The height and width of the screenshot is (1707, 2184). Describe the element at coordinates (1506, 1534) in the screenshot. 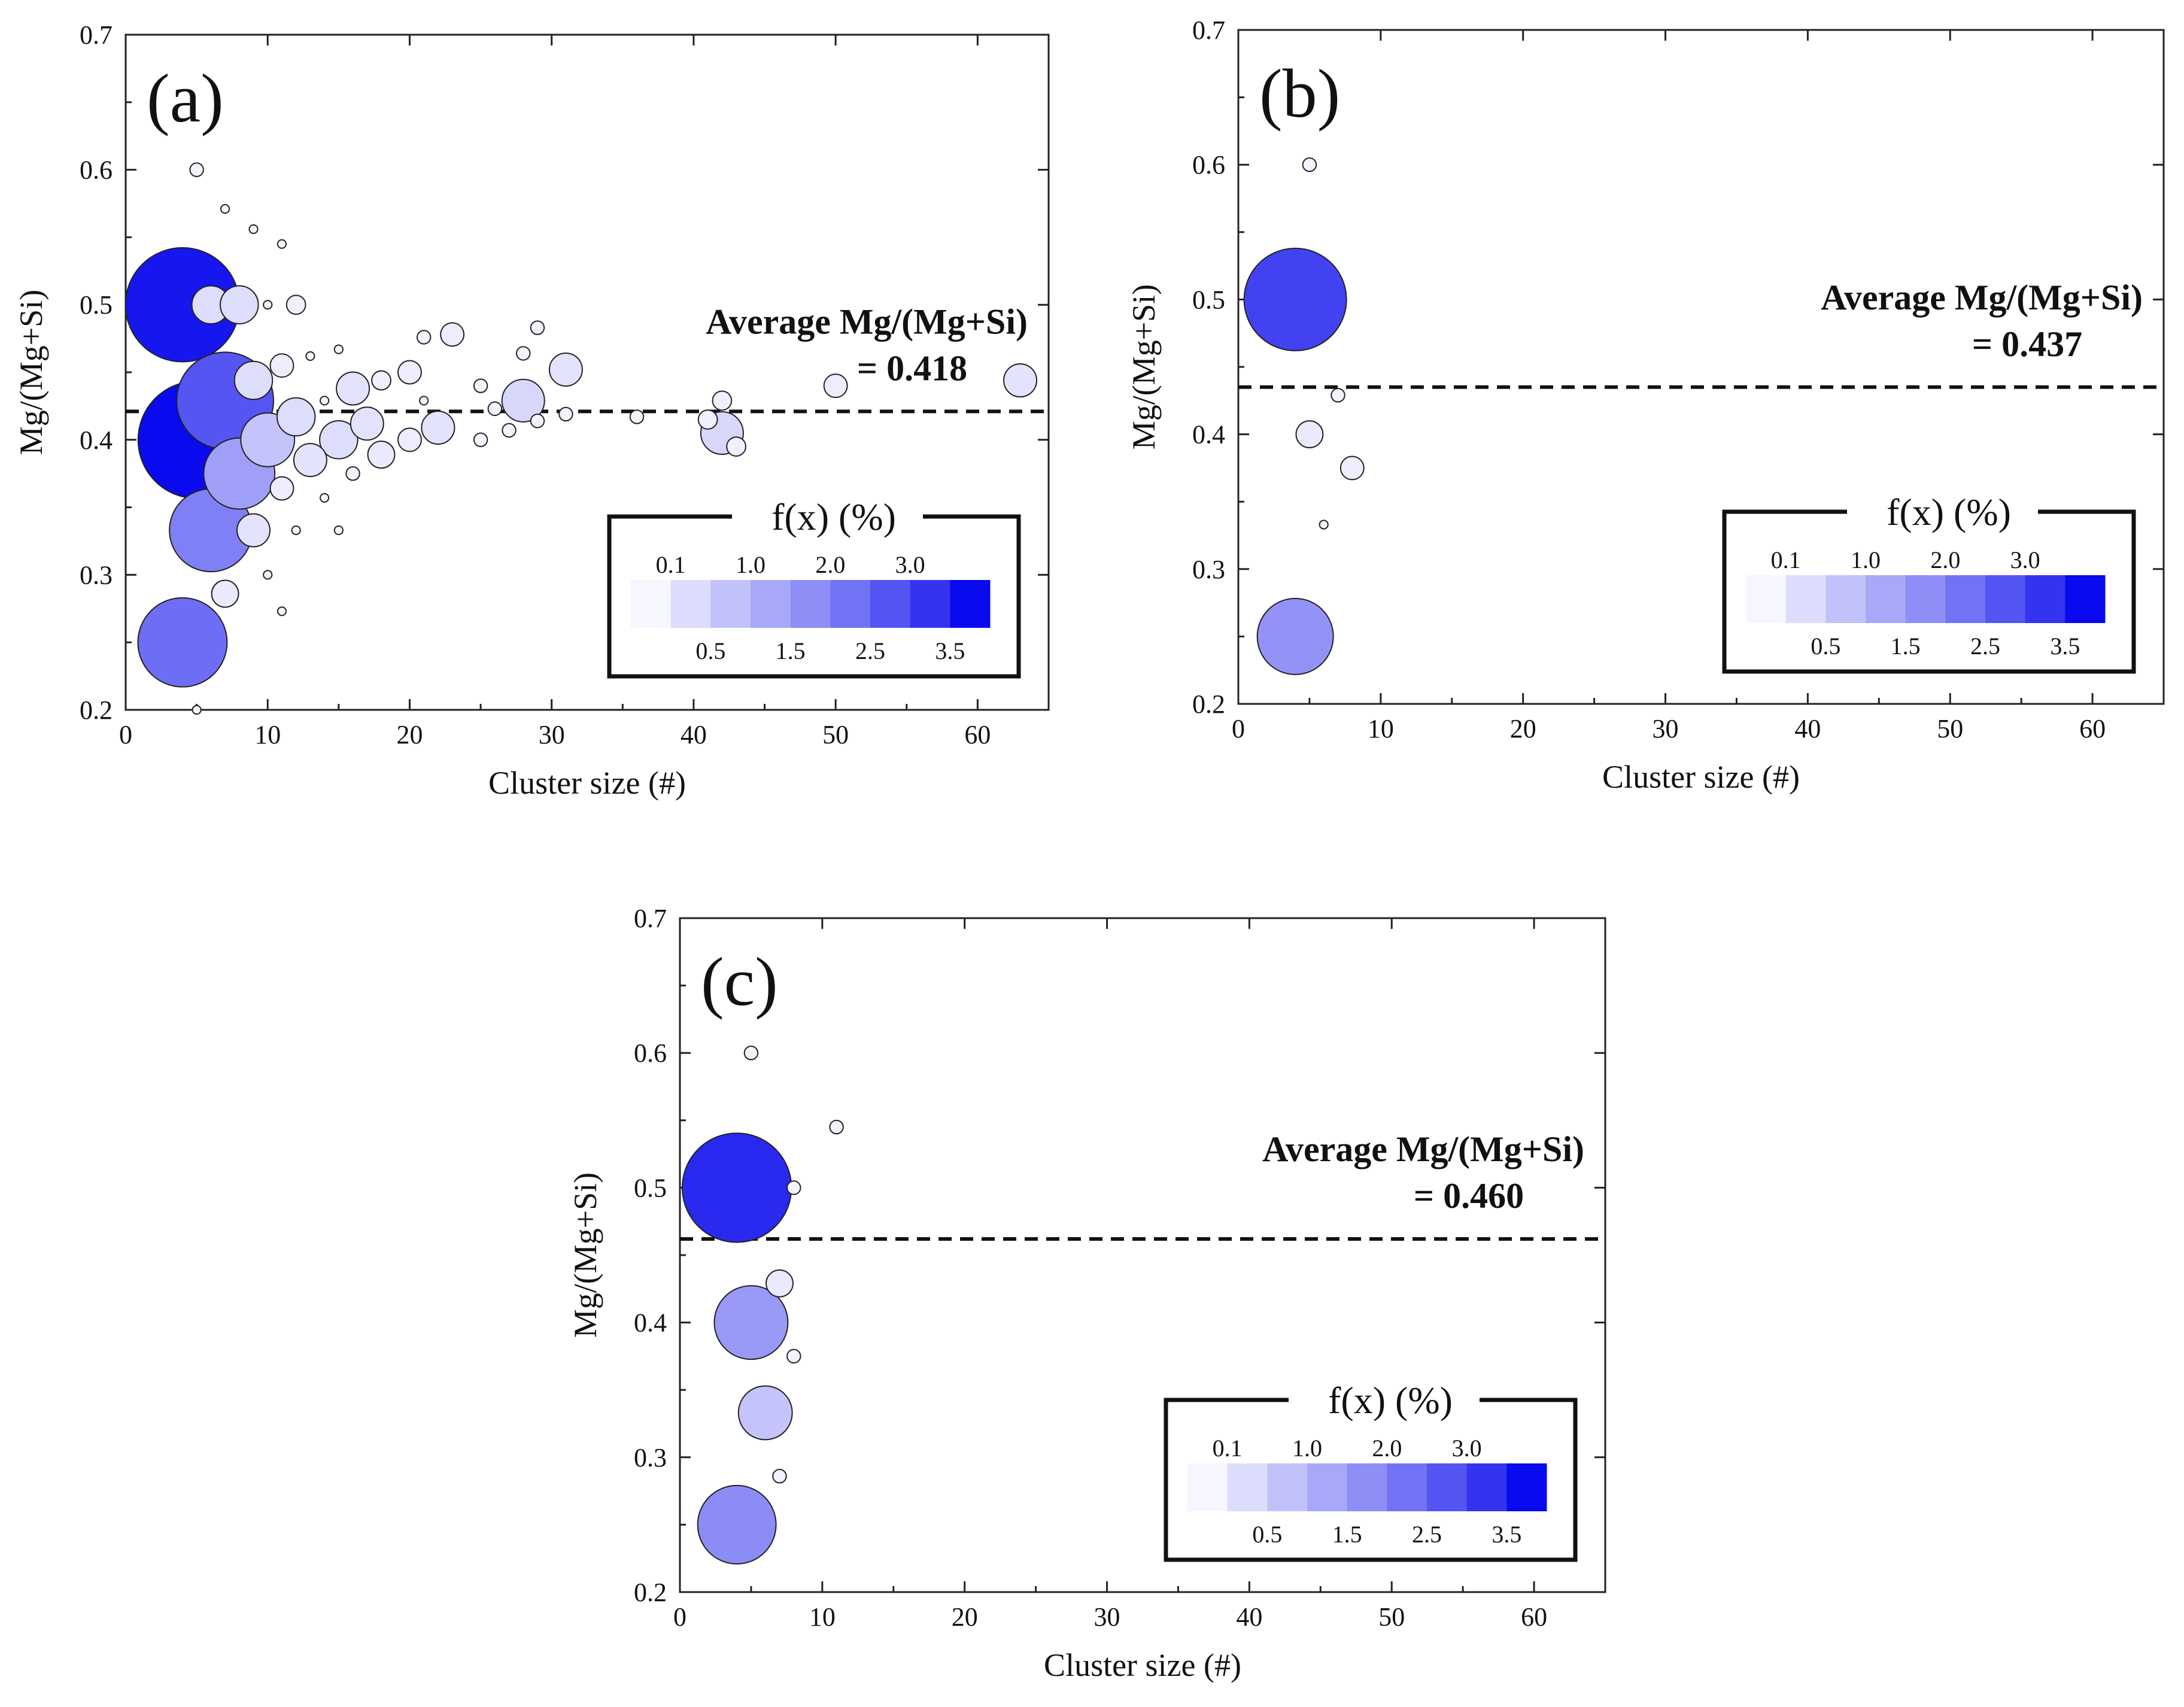

I see `legend-bottom-label: 3.5` at that location.